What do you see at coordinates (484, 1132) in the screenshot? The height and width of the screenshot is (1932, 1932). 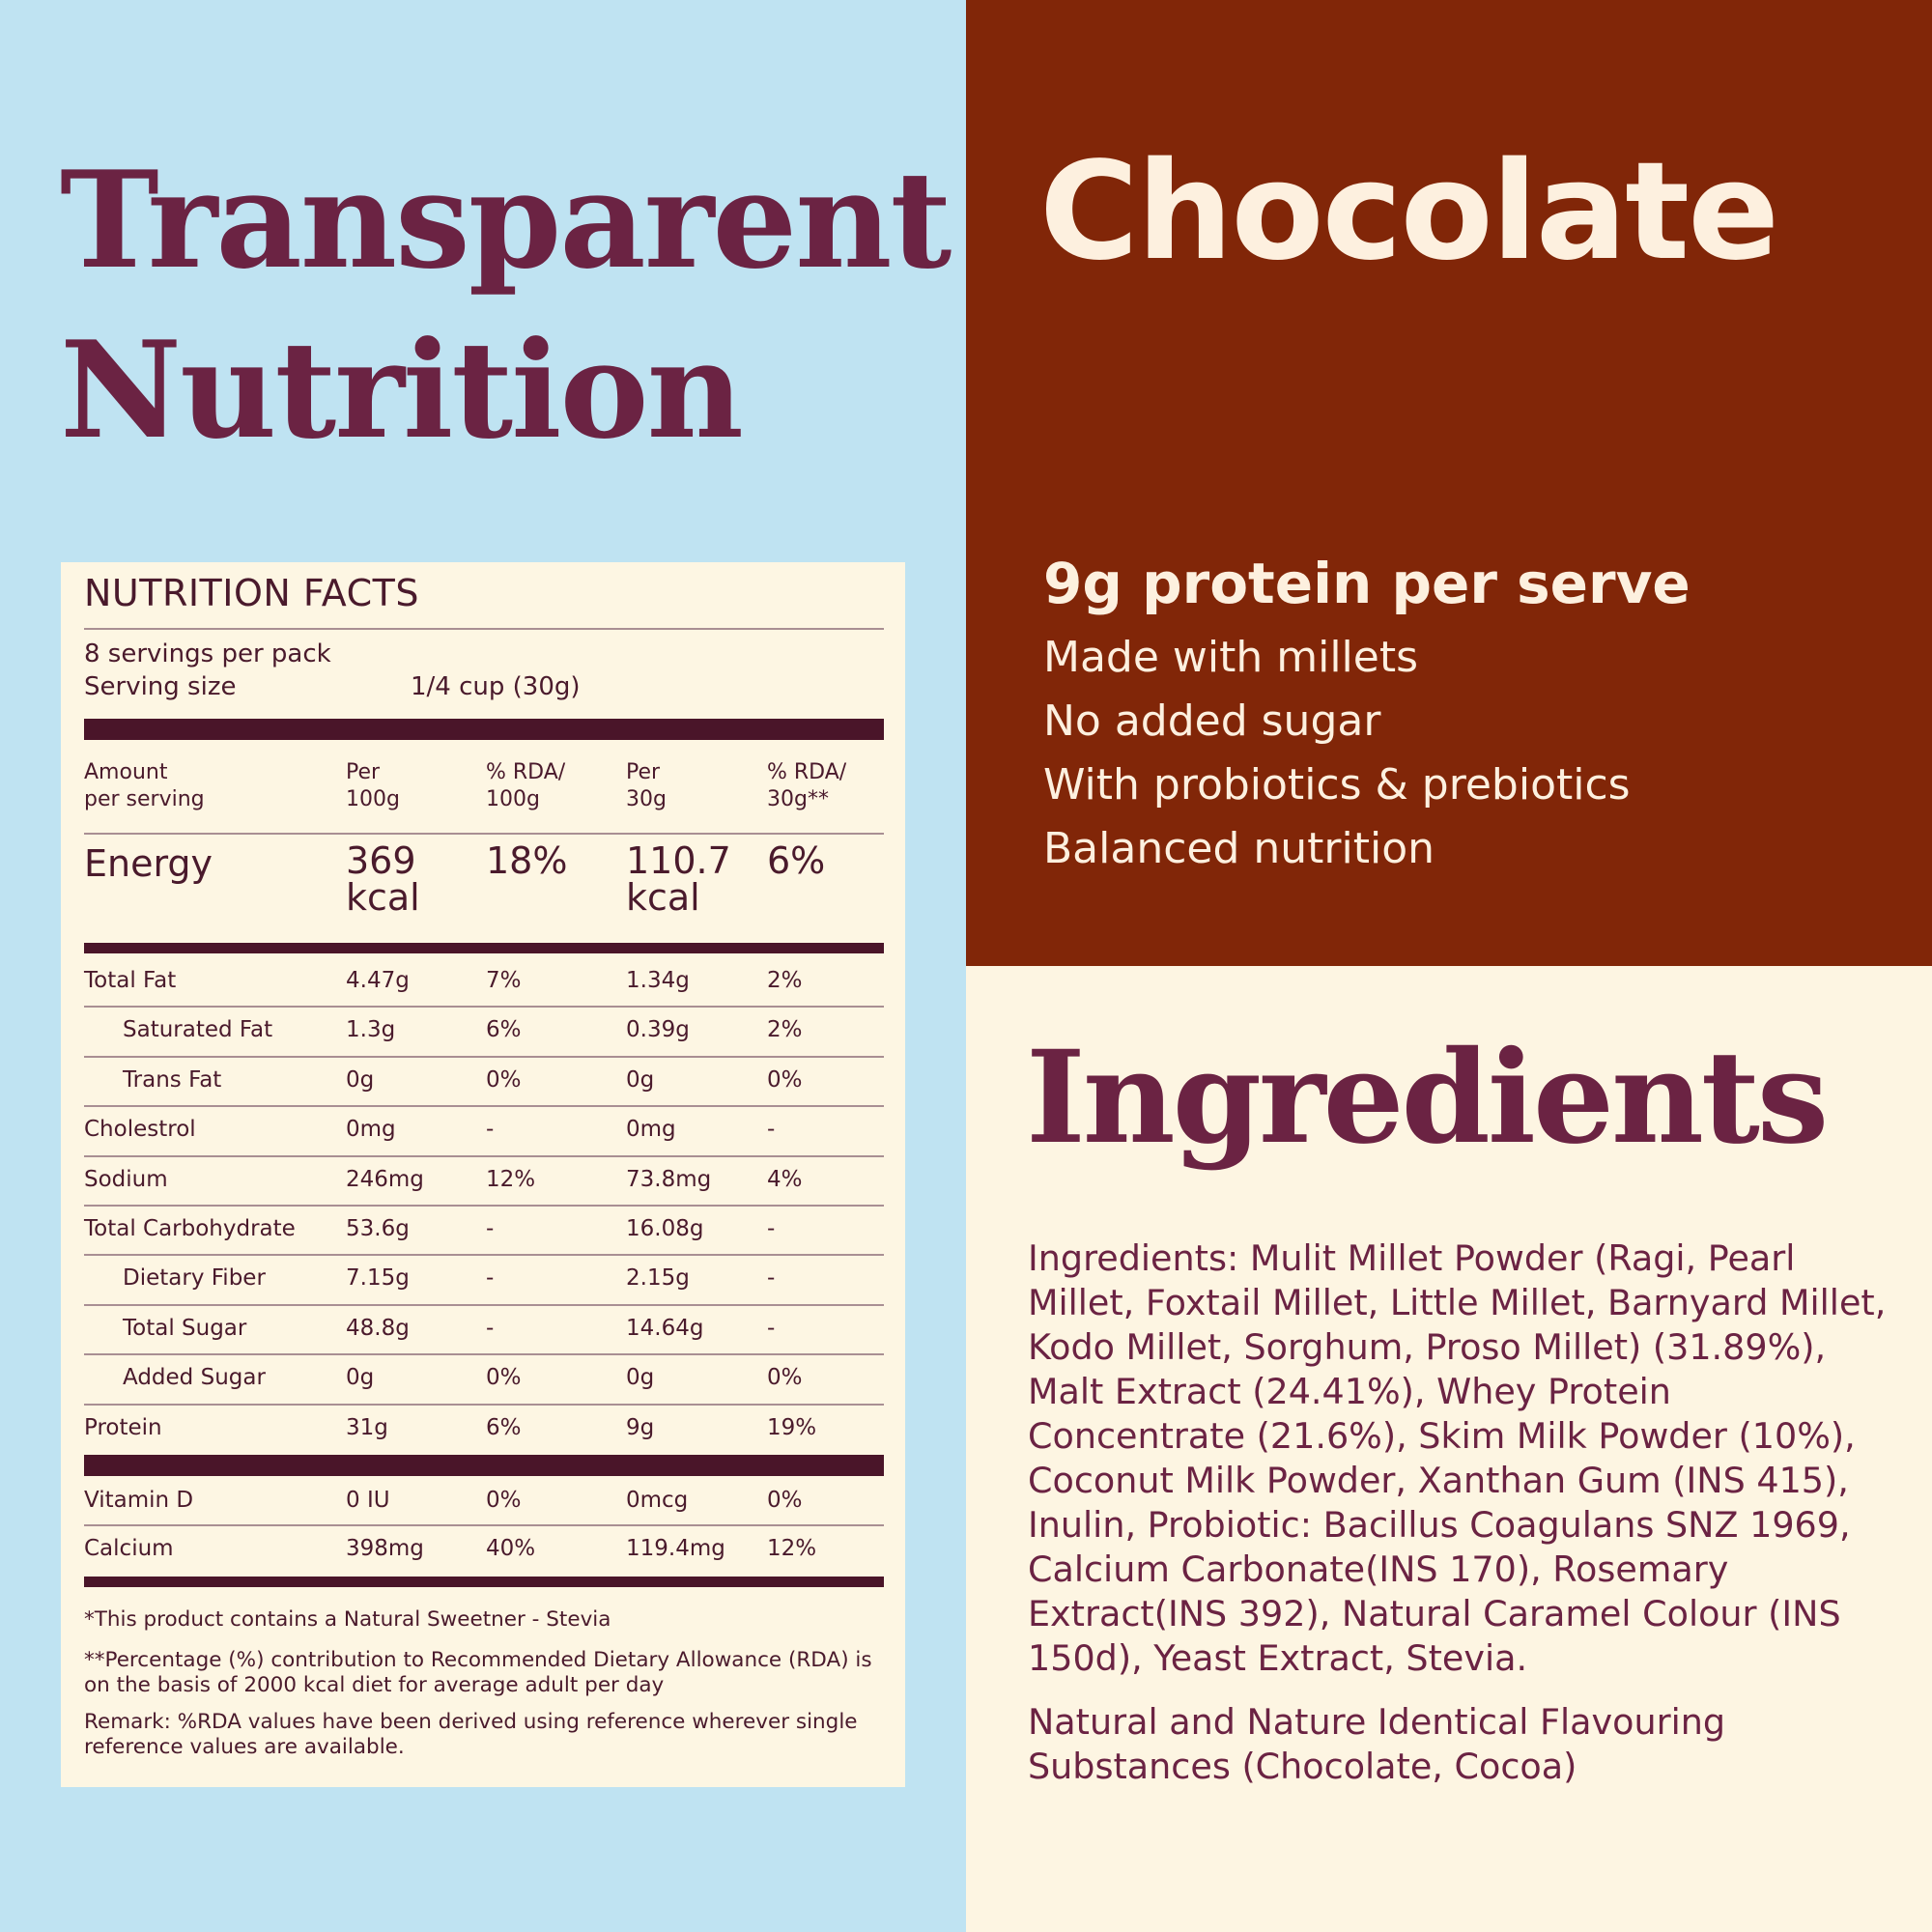 I see `nutrient-row: Cholestrol 0mg - 0mg -` at bounding box center [484, 1132].